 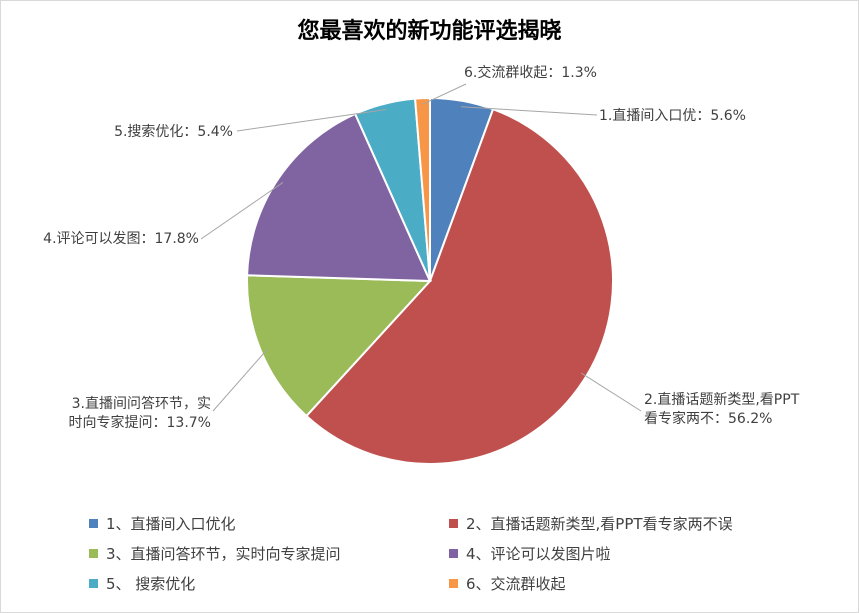 What do you see at coordinates (538, 553) in the screenshot?
I see `legend-label-4: 4、评论可以发图片啦` at bounding box center [538, 553].